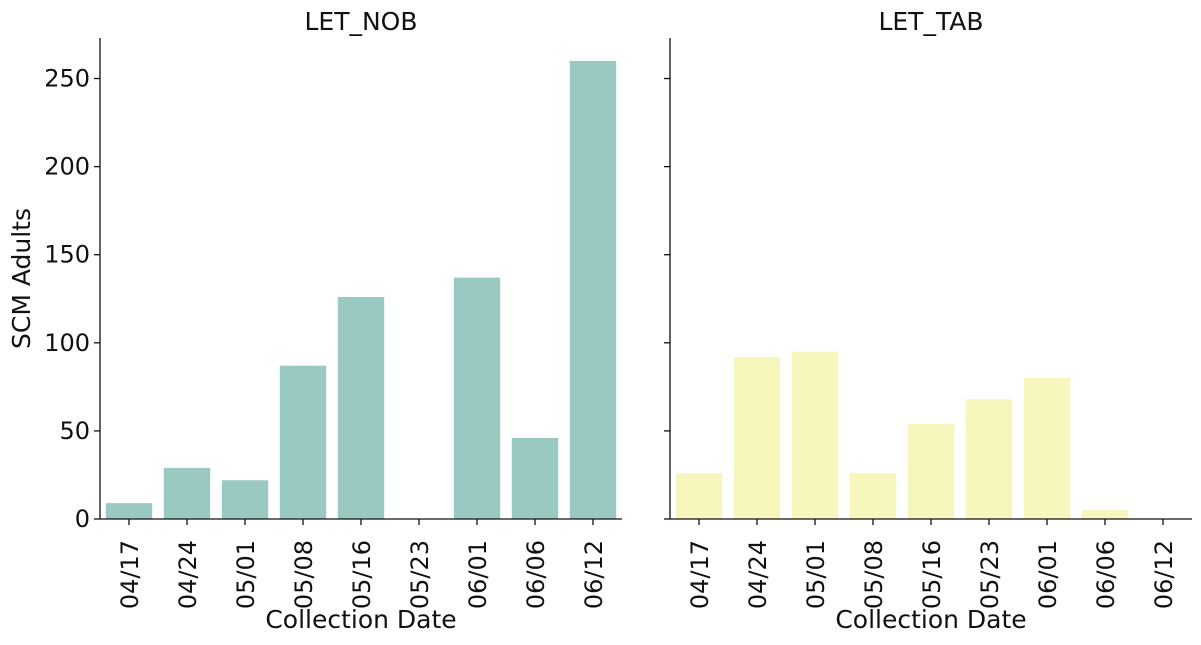 The image size is (1201, 645). Describe the element at coordinates (360, 21) in the screenshot. I see `panel-title: LET_NOB` at that location.